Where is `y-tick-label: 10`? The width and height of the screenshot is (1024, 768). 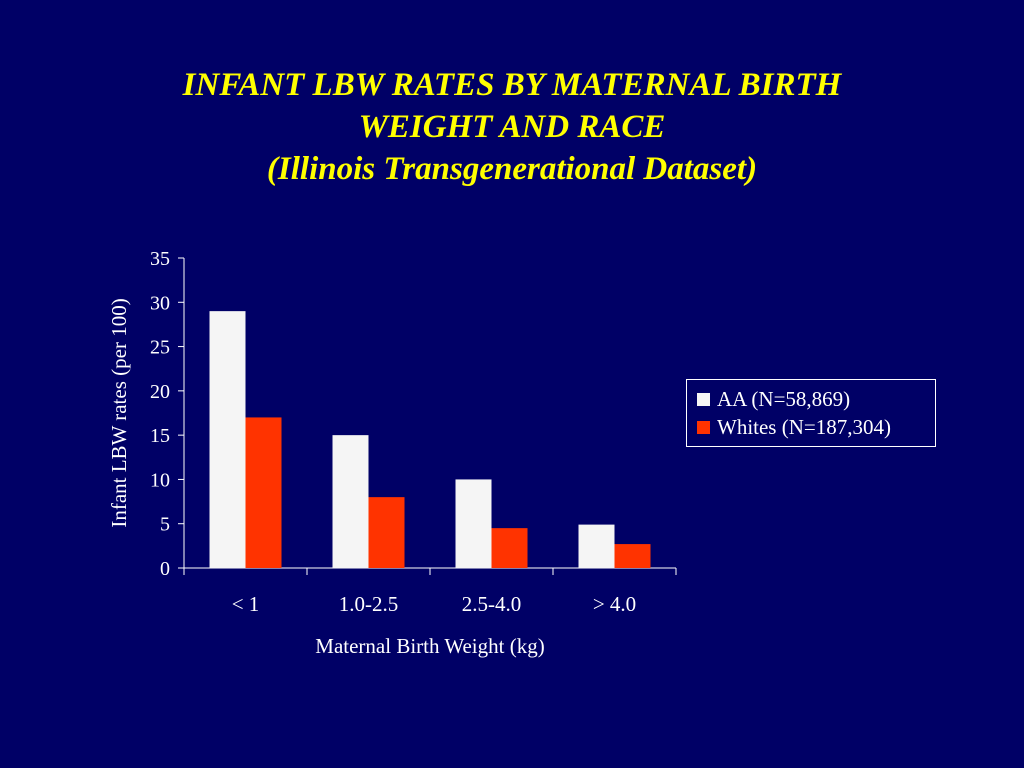 y-tick-label: 10 is located at coordinates (160, 480).